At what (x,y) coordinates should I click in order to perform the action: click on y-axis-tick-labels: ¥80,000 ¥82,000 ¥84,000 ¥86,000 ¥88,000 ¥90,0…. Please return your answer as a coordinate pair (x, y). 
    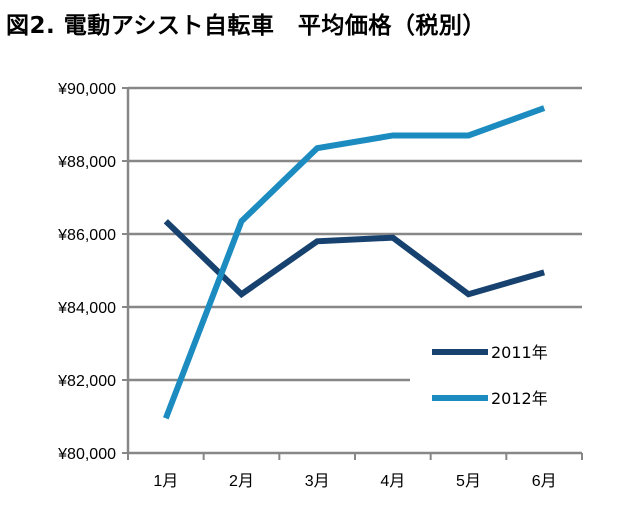
    Looking at the image, I should click on (86, 272).